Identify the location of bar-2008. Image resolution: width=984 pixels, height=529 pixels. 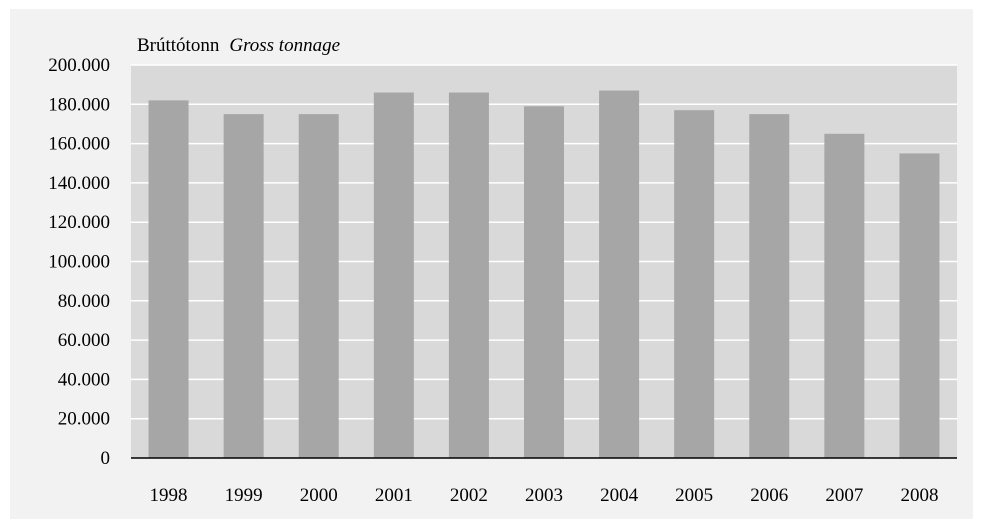
(919, 306).